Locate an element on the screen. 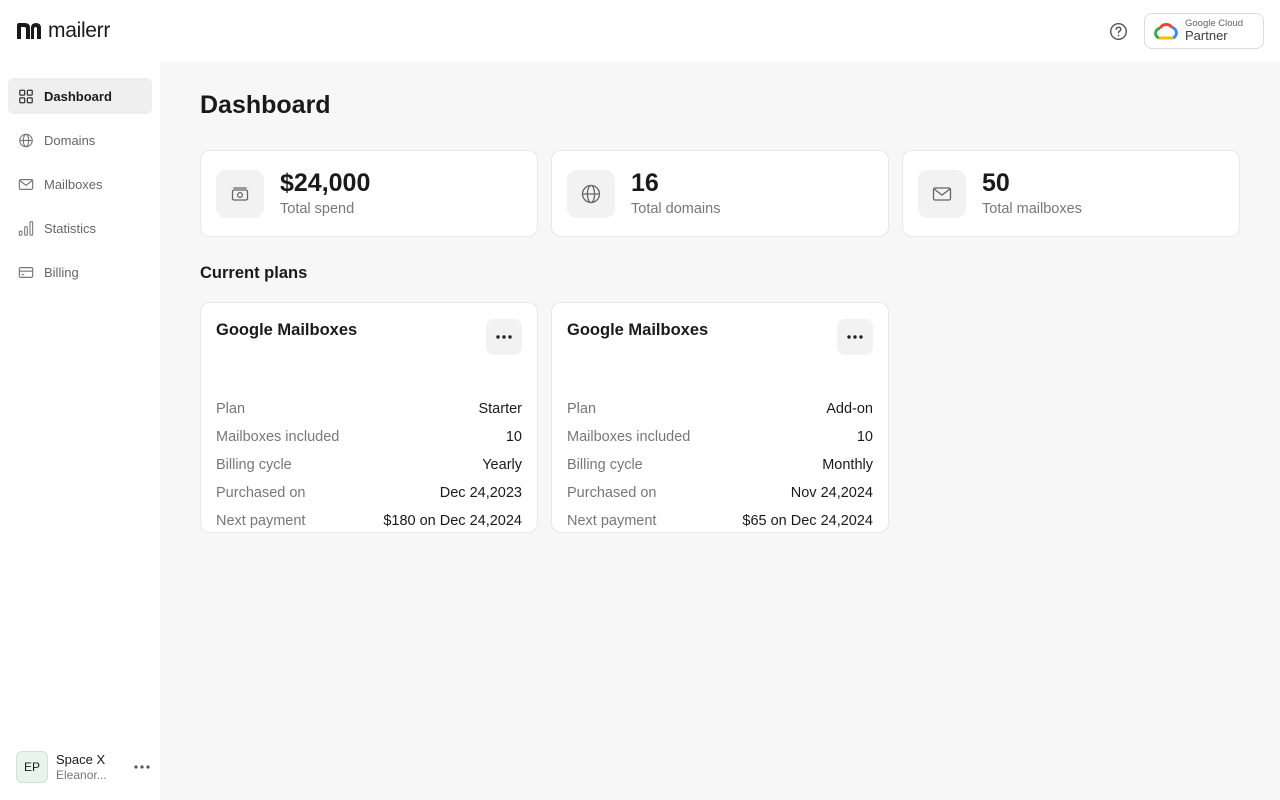  brand-logo: mailerr is located at coordinates (63, 31).